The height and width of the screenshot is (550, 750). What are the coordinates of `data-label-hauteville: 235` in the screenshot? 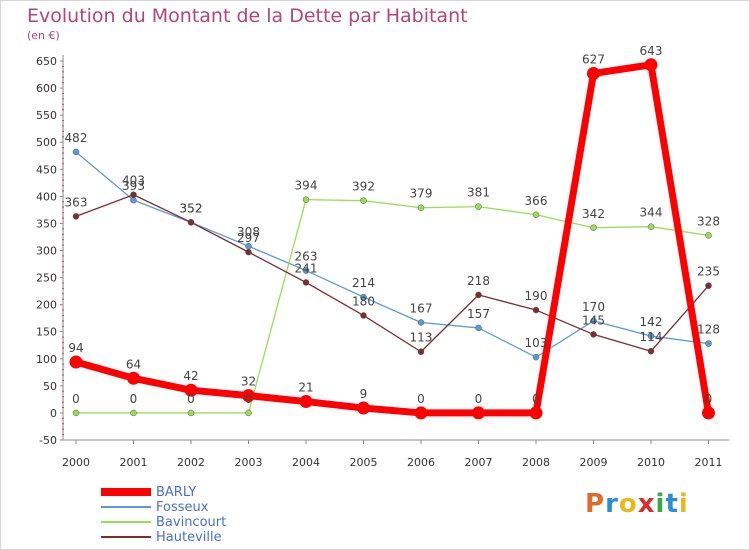 It's located at (708, 272).